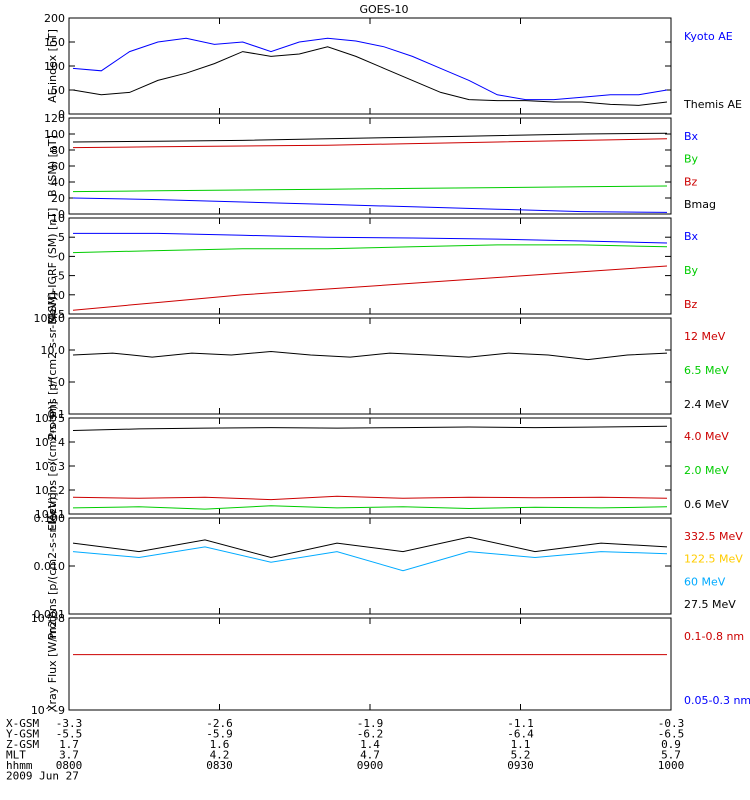  What do you see at coordinates (370, 744) in the screenshot?
I see `x-row-value: 1.4` at bounding box center [370, 744].